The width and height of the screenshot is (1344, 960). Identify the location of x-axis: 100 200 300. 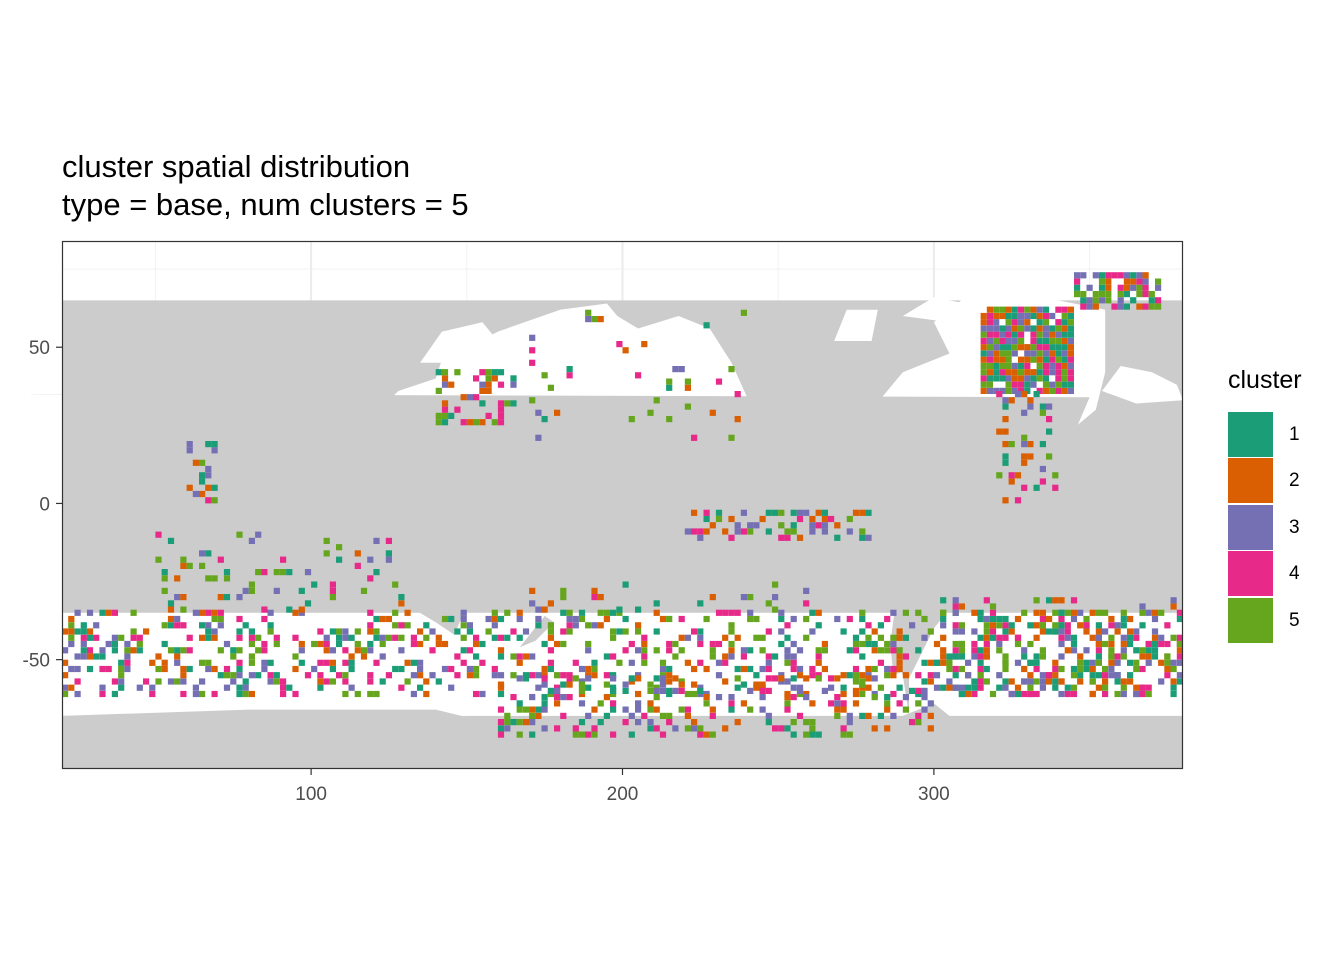
(622, 787).